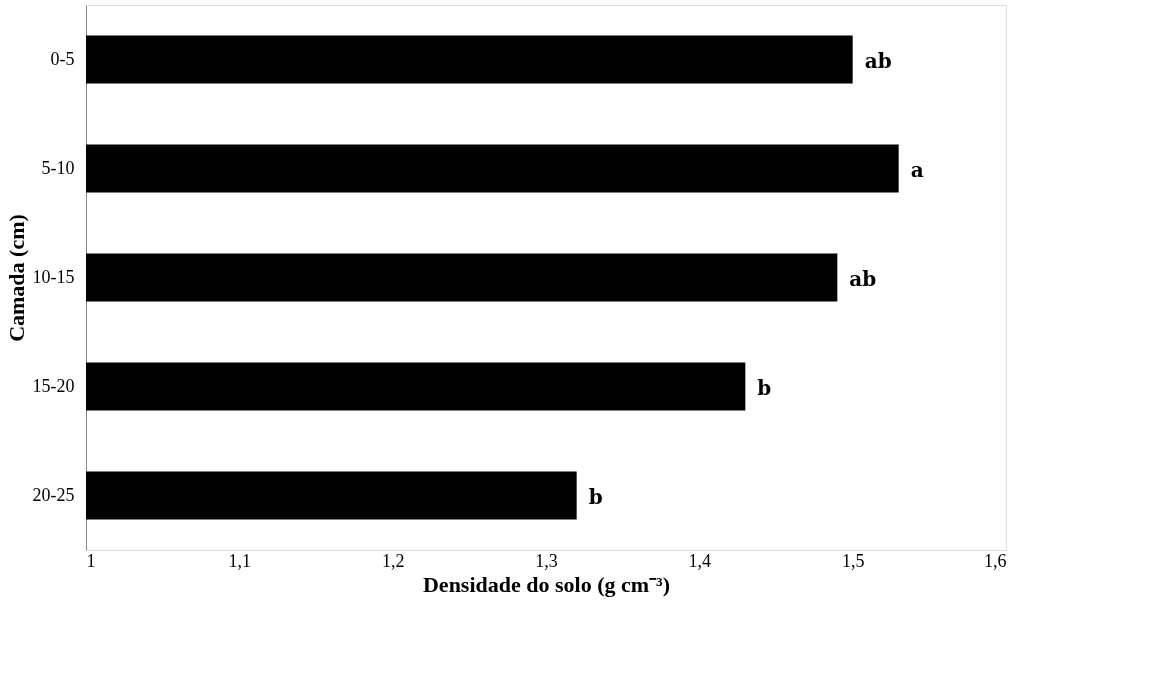  What do you see at coordinates (995, 560) in the screenshot?
I see `x-tick-label: 1,6` at bounding box center [995, 560].